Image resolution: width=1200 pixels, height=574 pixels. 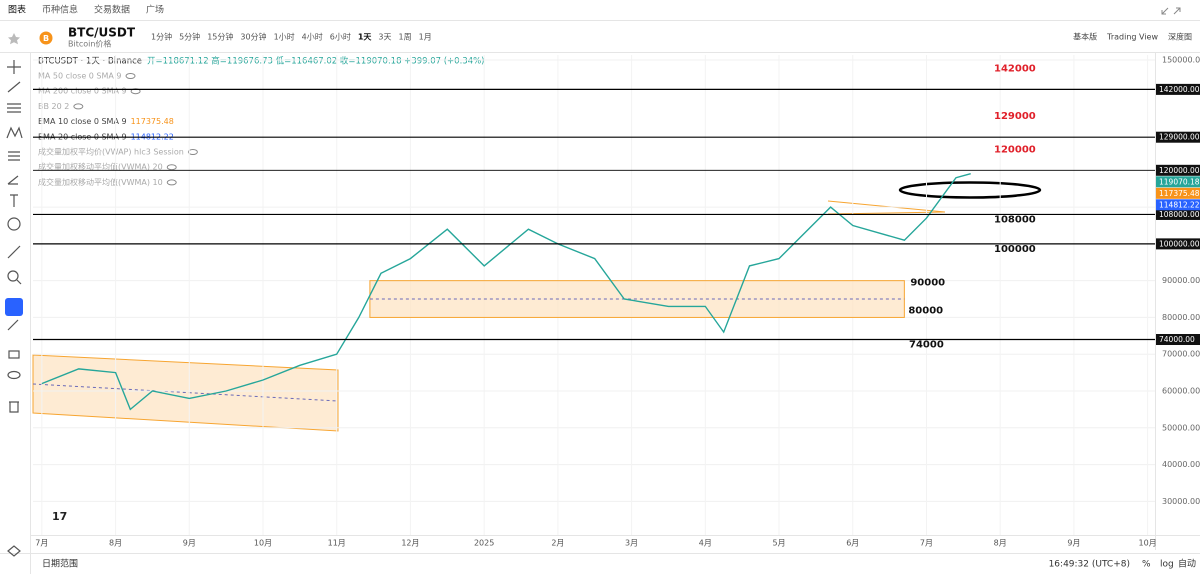 What do you see at coordinates (1187, 564) in the screenshot?
I see `scale-option: 自动` at bounding box center [1187, 564].